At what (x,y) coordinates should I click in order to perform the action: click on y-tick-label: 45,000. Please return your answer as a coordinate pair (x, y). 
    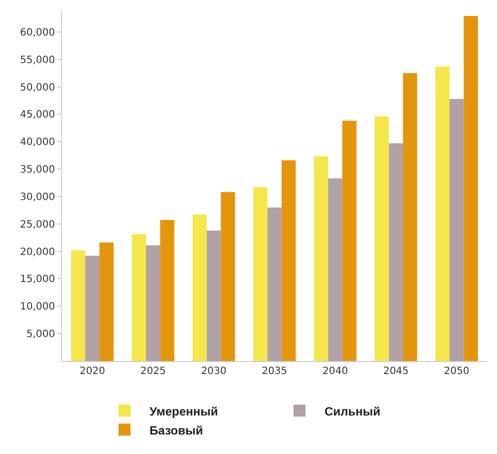
    Looking at the image, I should click on (37, 115).